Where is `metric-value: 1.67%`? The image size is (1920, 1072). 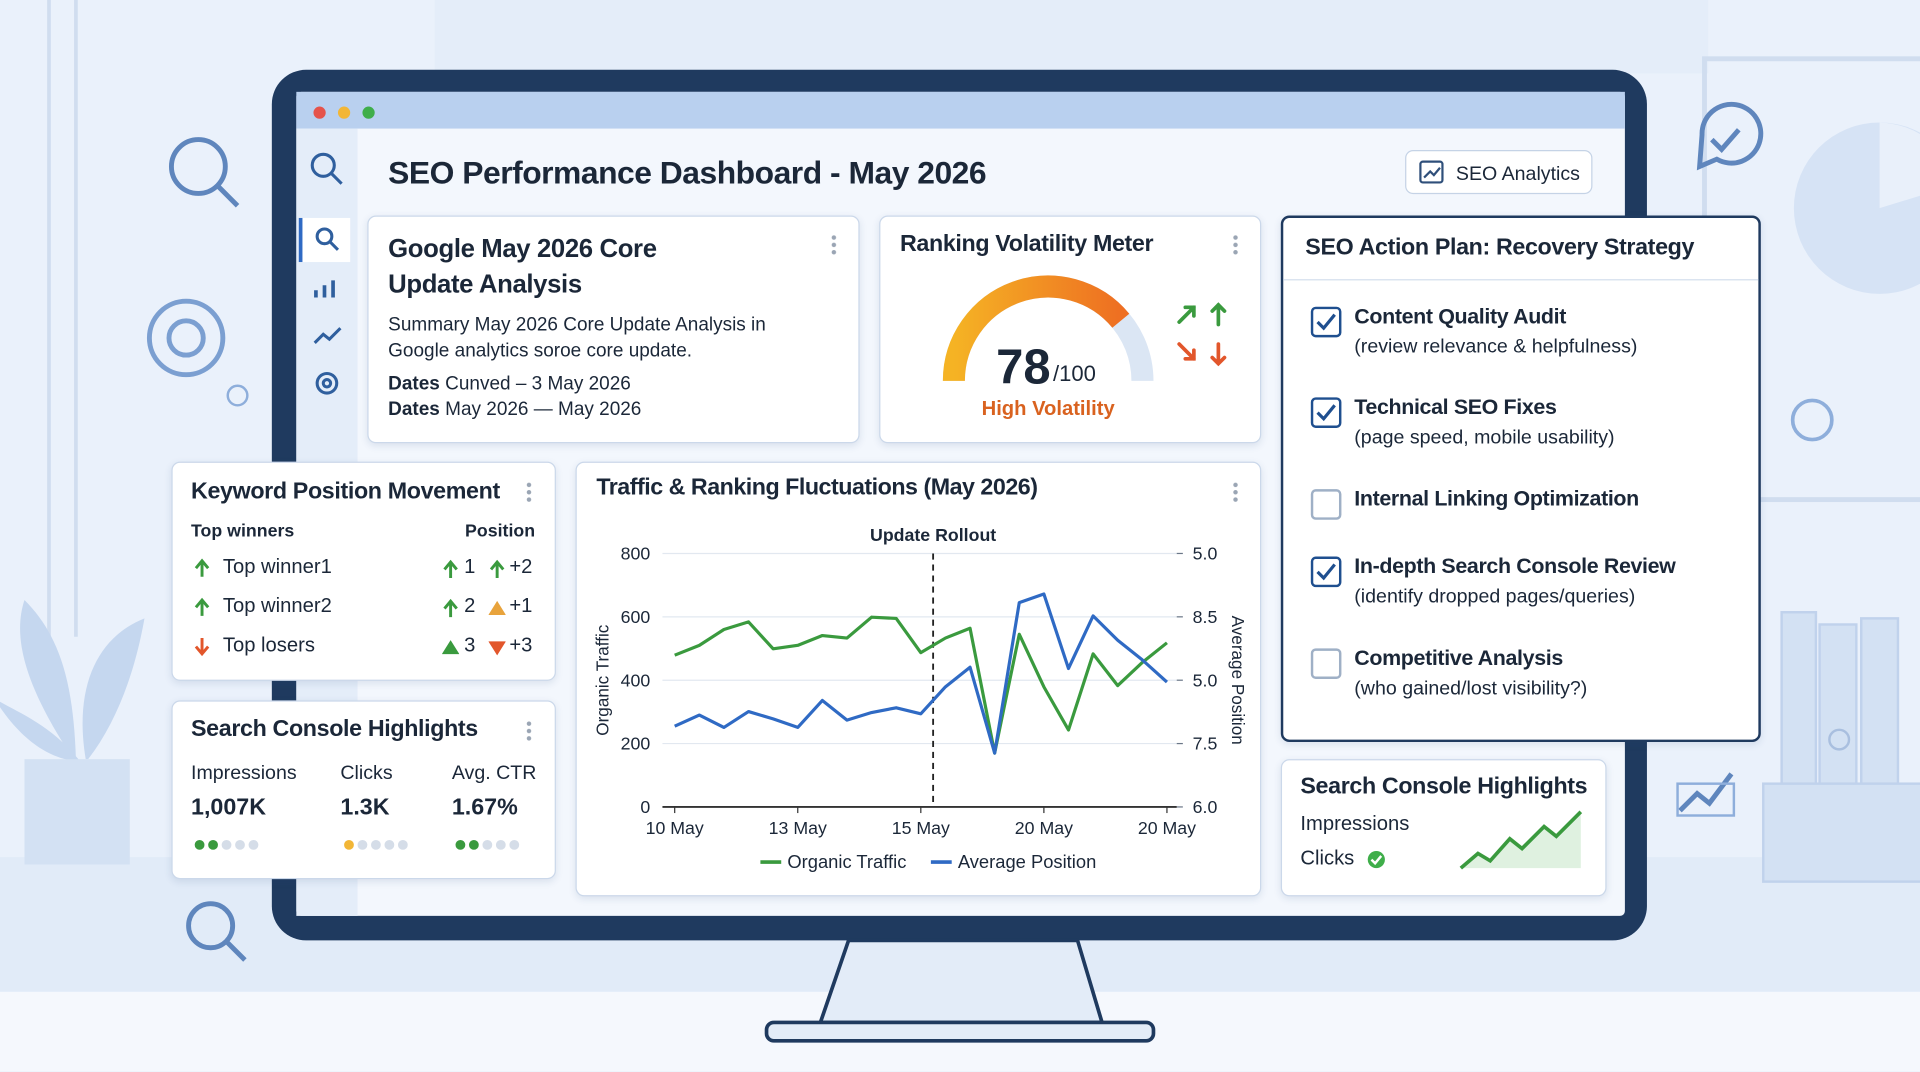
metric-value: 1.67% is located at coordinates (484, 807).